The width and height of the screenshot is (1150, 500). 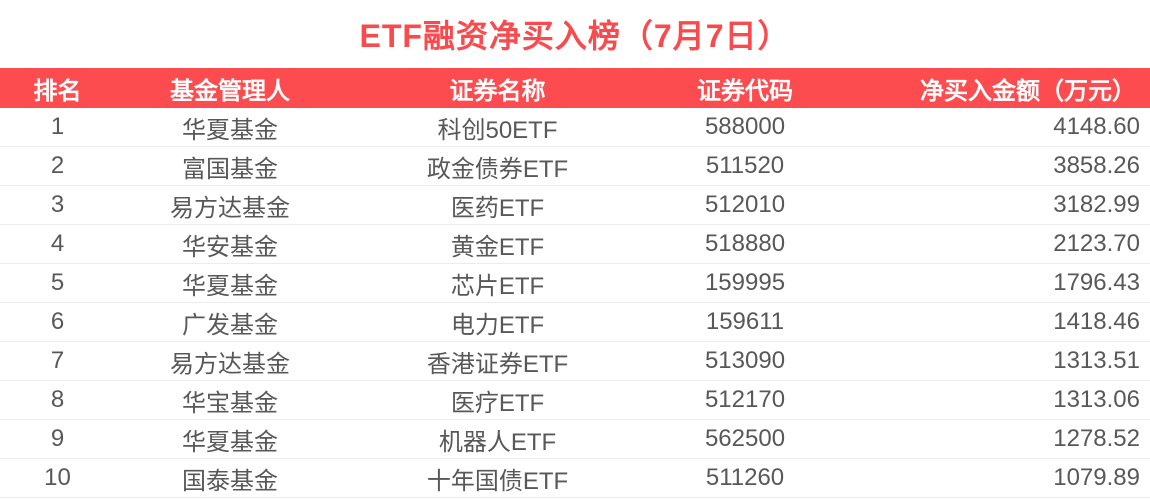 What do you see at coordinates (745, 127) in the screenshot?
I see `cell-security-code: 588000` at bounding box center [745, 127].